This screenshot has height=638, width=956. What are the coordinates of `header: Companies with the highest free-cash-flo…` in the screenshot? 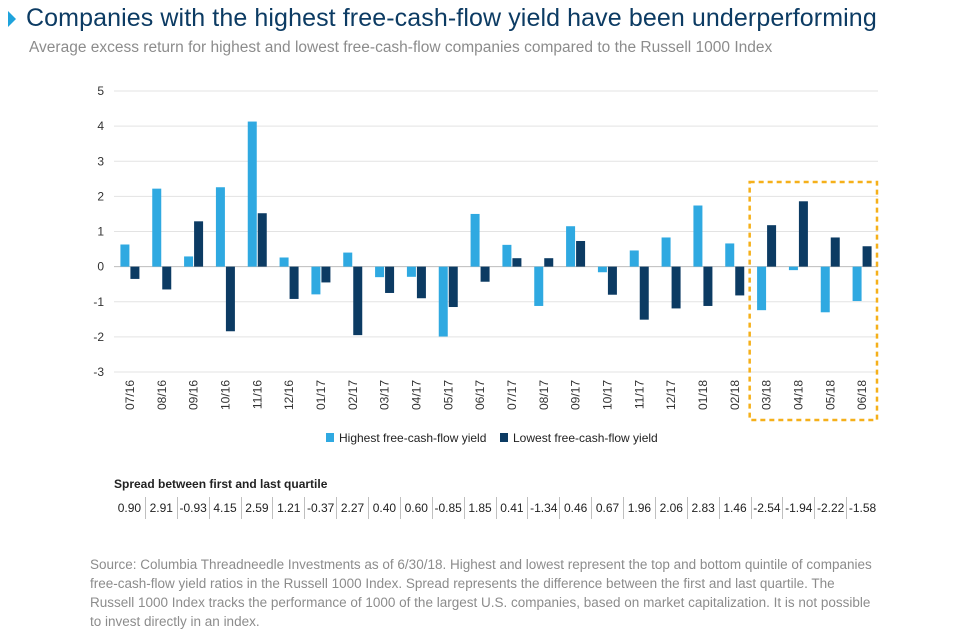 It's located at (442, 30).